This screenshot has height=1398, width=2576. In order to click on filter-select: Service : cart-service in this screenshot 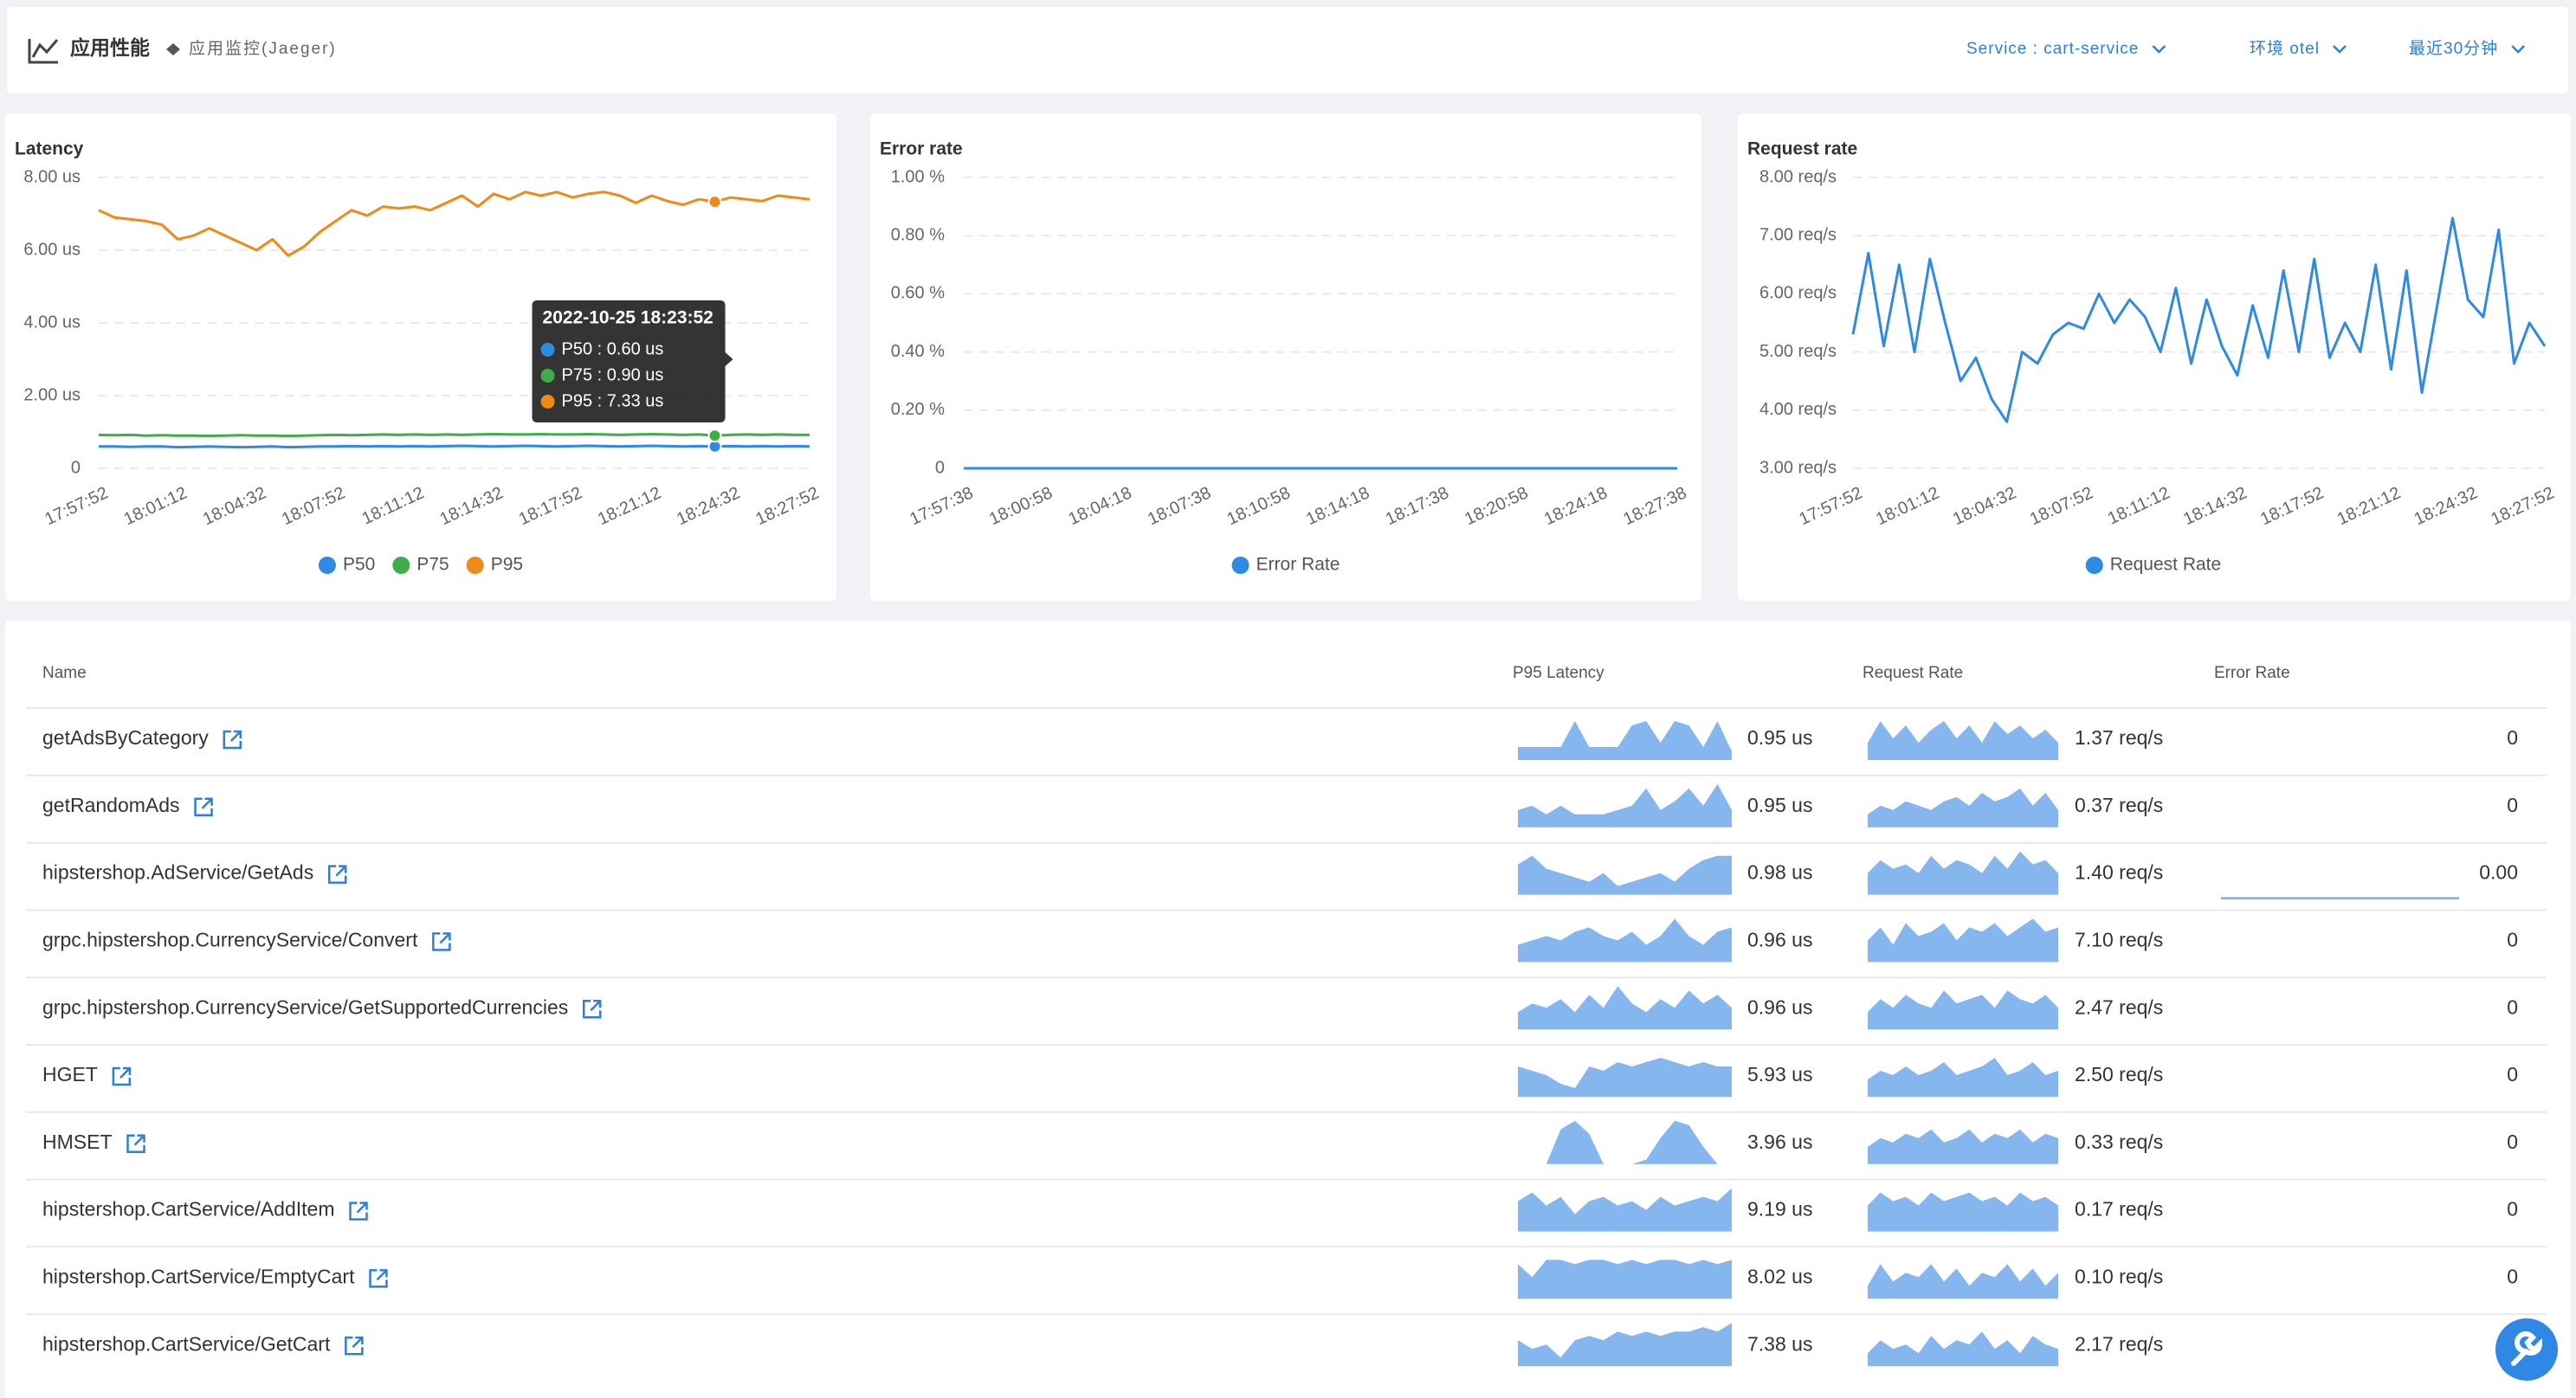, I will do `click(2052, 49)`.